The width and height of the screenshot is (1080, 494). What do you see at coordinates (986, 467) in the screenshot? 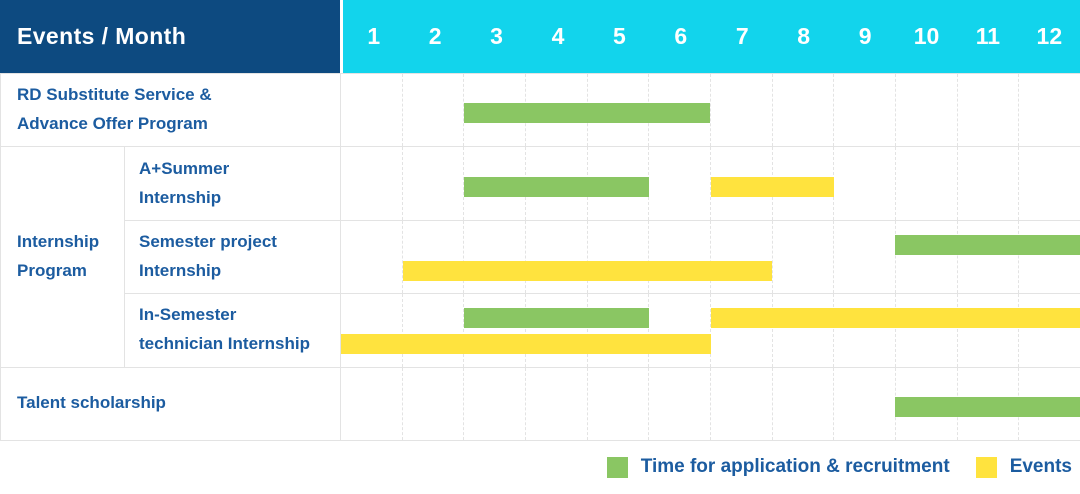
I see `legend-swatch-yellow` at bounding box center [986, 467].